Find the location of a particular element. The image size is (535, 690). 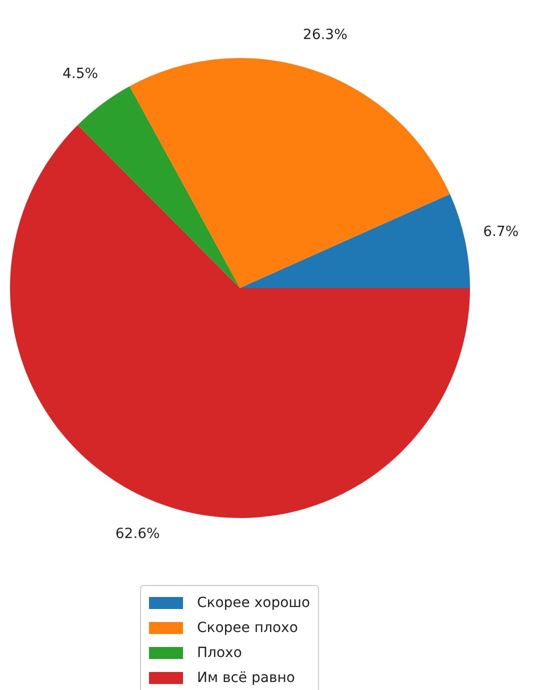

data-label: 26.3% is located at coordinates (325, 34).